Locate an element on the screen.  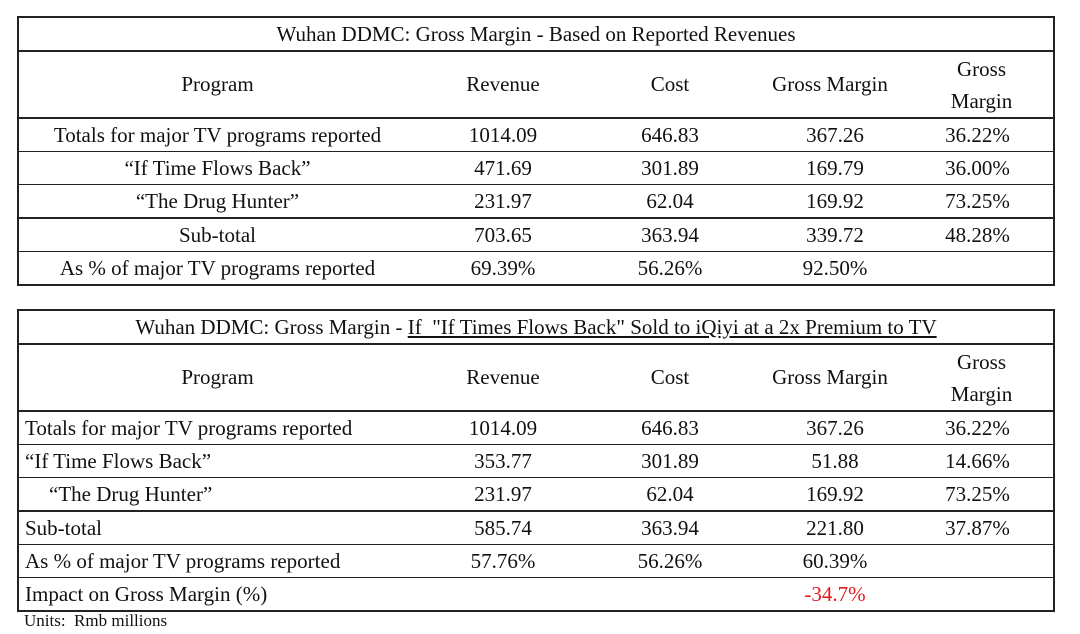
cell-revenue: 353.77 is located at coordinates (503, 461).